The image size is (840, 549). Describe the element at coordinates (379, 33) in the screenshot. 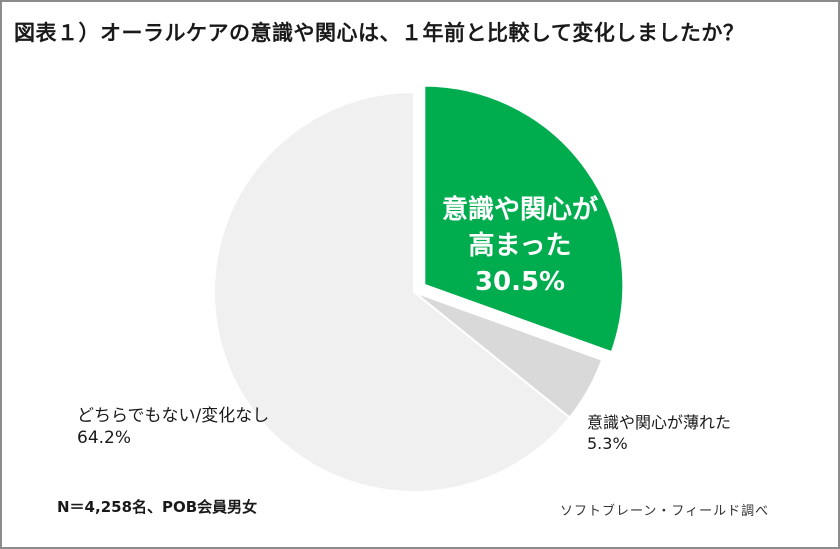

I see `chart-title: 図表１）オーラルケアの意識や関心は、１年前と比較して変化しましたか？` at that location.